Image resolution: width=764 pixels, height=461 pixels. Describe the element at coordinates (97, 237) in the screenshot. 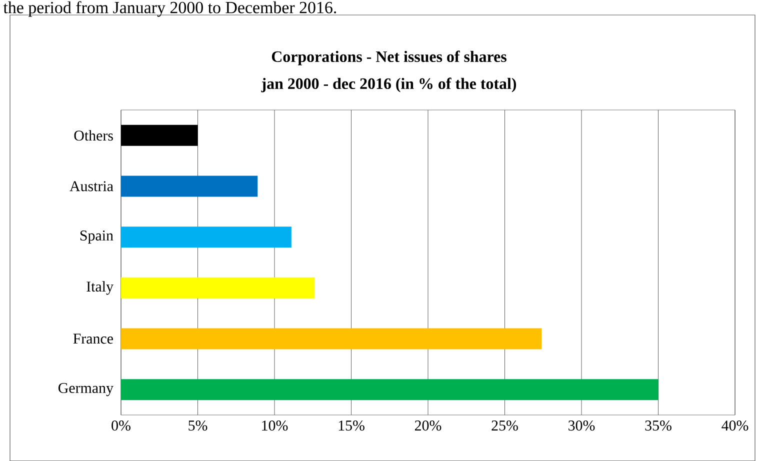

I see `y-tick-label: Spain` at that location.